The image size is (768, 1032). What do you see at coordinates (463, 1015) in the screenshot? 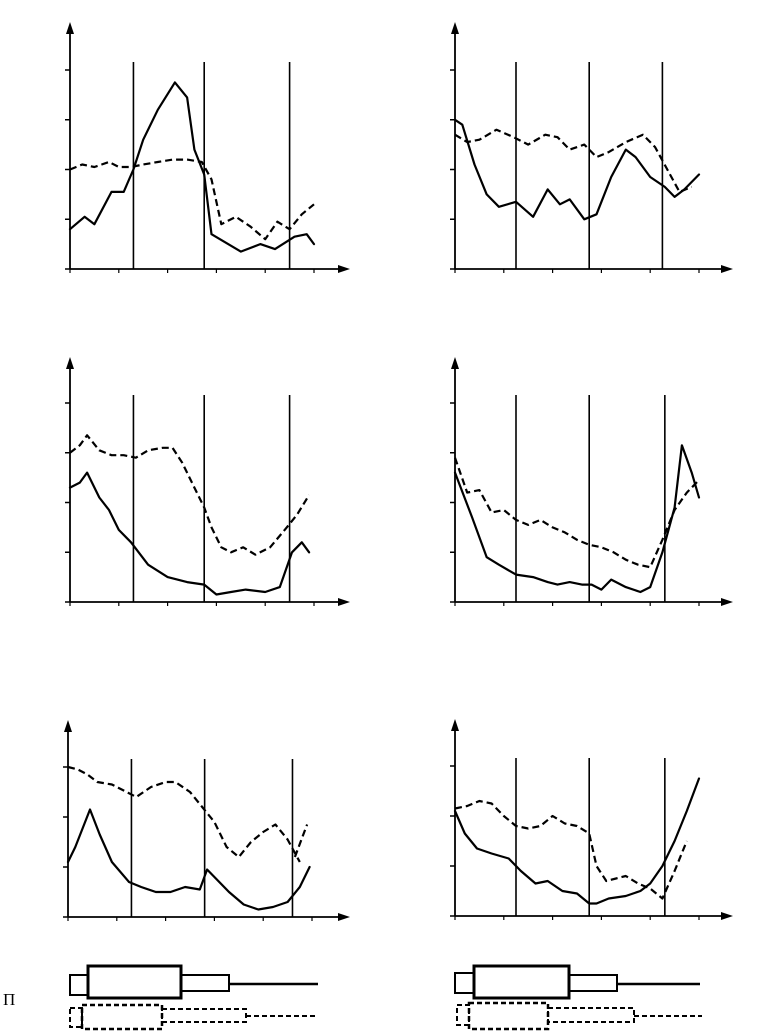
I see `legend-right-dashed-tip` at bounding box center [463, 1015].